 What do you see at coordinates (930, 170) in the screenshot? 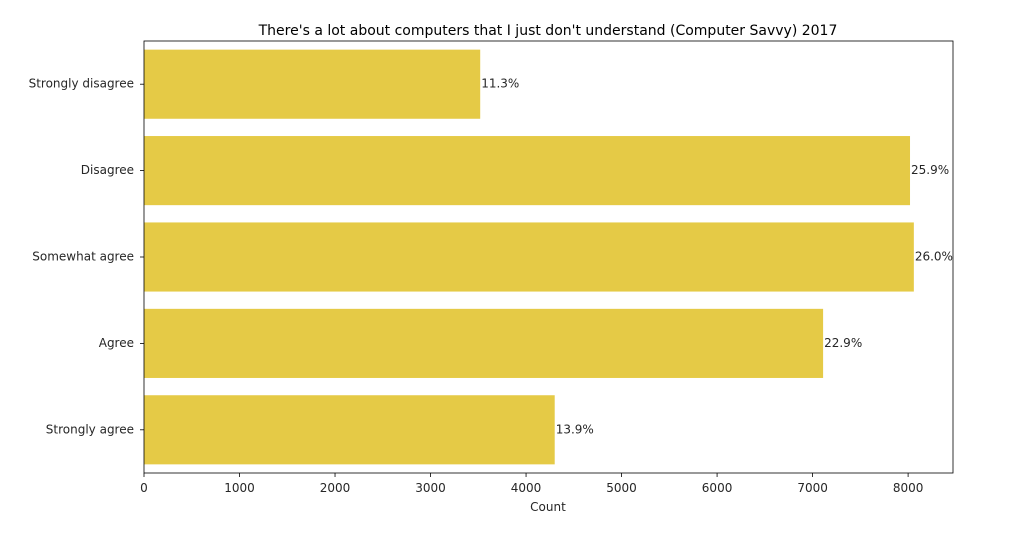
I see `data-label: 25.9%` at bounding box center [930, 170].